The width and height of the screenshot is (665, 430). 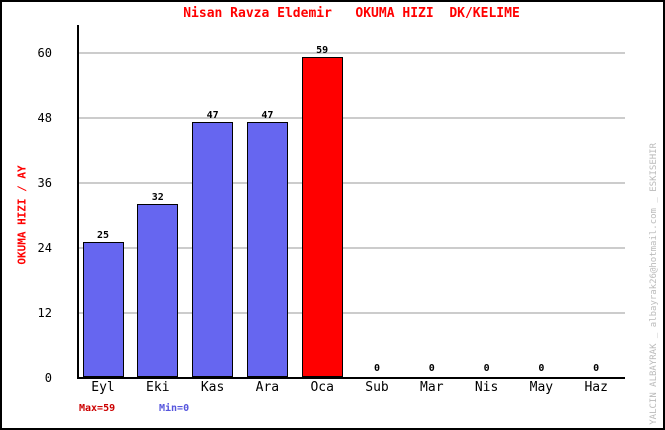 What do you see at coordinates (44, 118) in the screenshot?
I see `y-tick-48: 48` at bounding box center [44, 118].